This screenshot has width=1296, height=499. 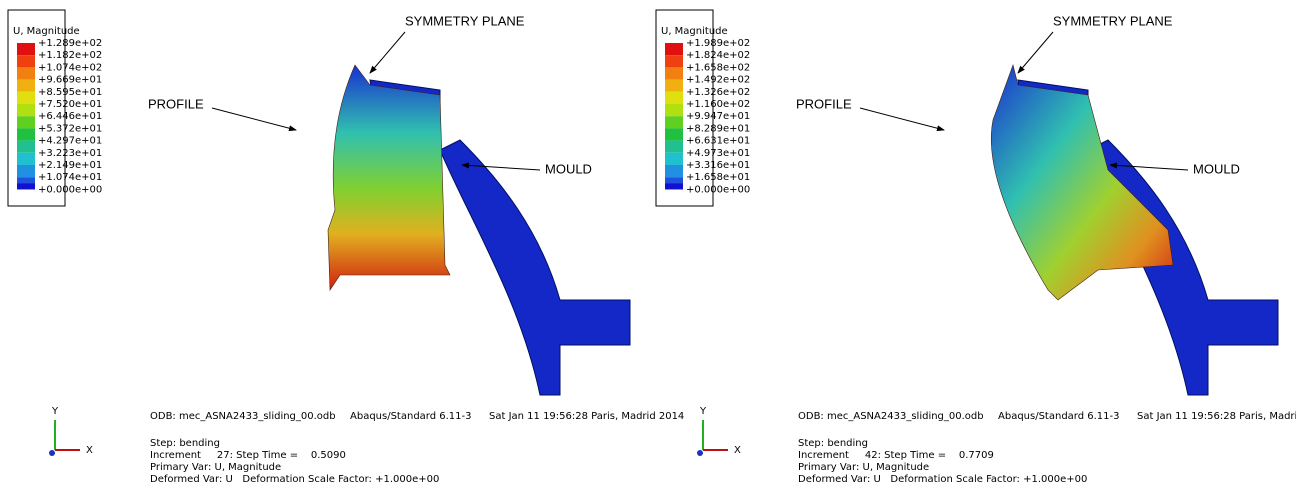 I want to click on legend-label: +6.446e+01, so click(x=70, y=116).